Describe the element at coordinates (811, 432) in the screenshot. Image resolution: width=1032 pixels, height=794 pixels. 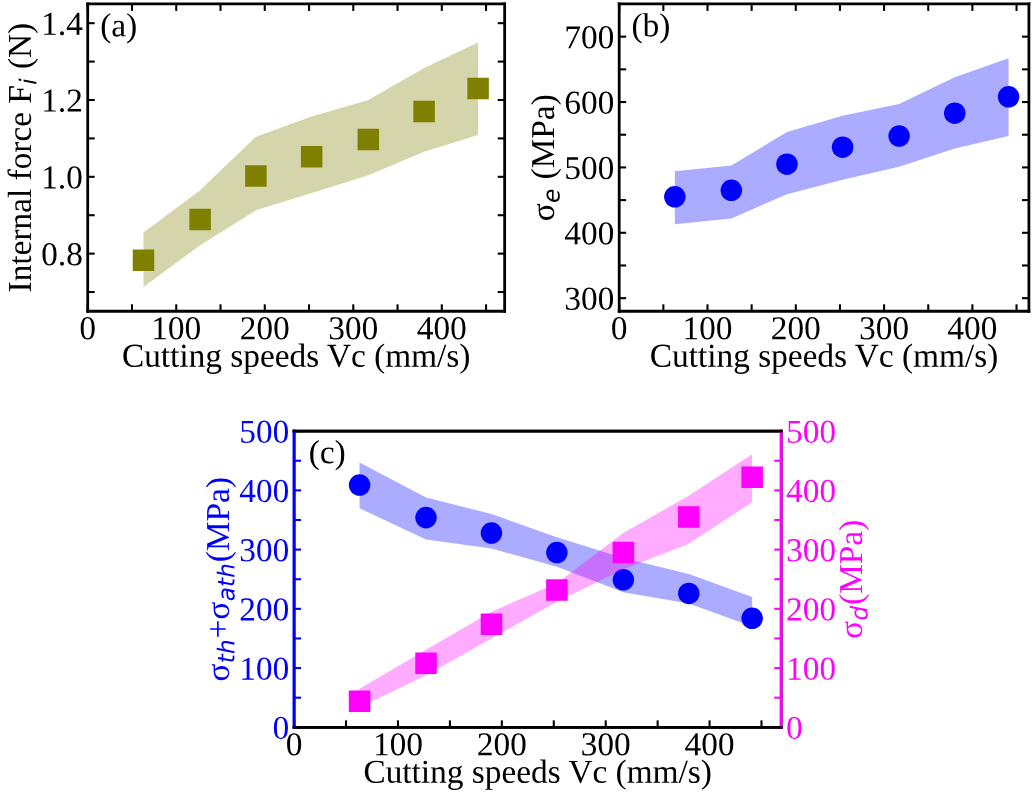
I see `y2-tick-label: 500` at that location.